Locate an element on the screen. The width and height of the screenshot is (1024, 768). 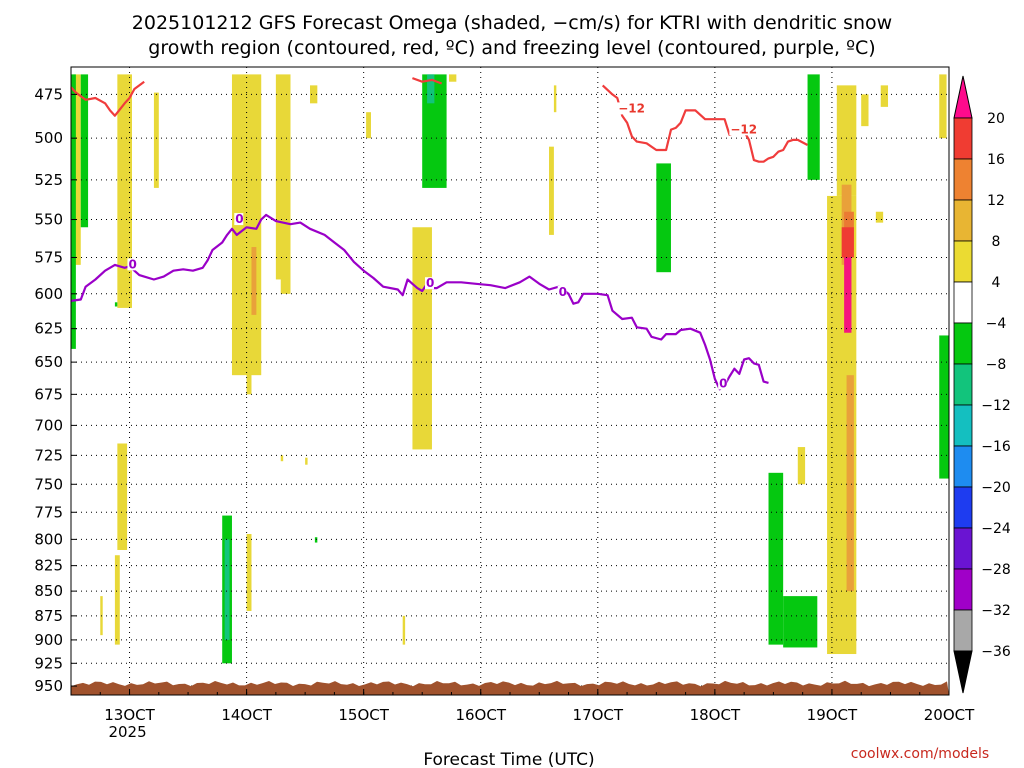
y-tick-label: 775 is located at coordinates (48, 512).